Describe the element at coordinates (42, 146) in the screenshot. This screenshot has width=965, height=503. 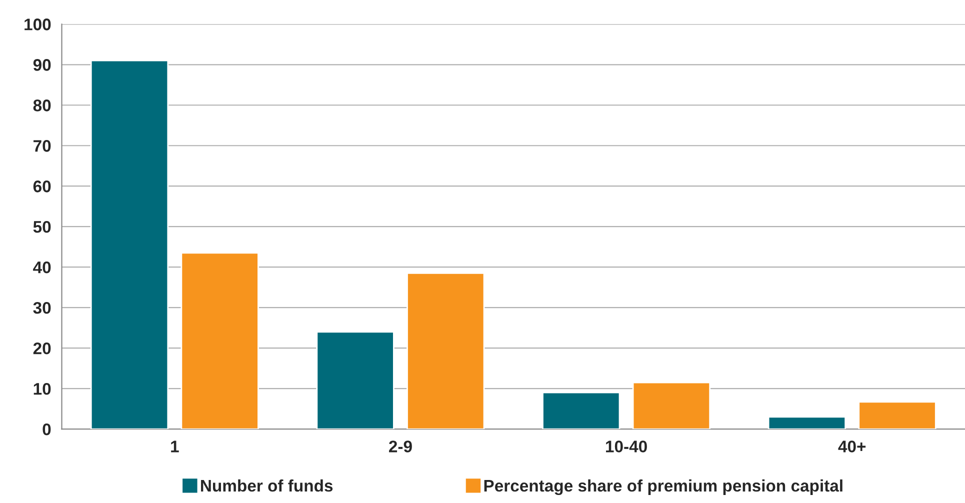
I see `y-tick-label: 70` at that location.